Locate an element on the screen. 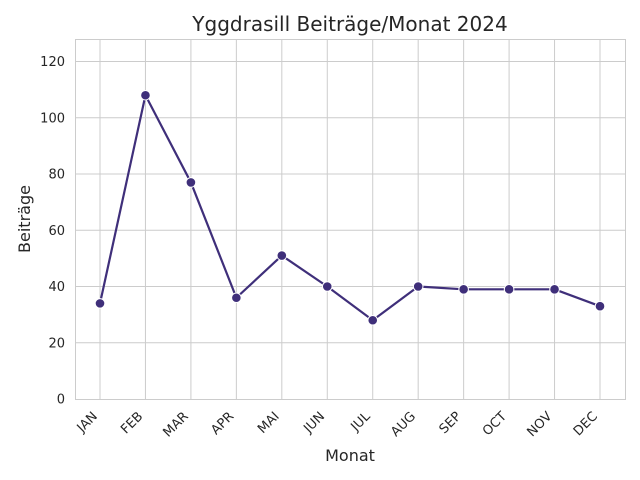  y-tick-label: 120 is located at coordinates (52, 62).